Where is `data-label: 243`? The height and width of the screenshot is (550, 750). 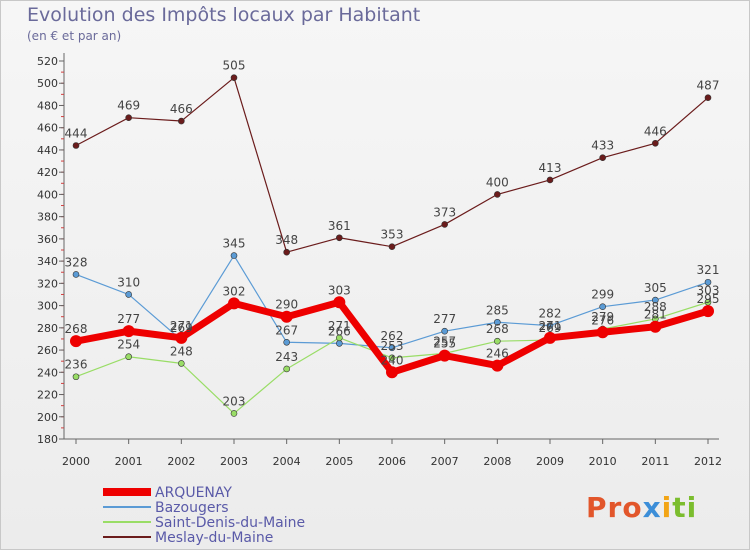 data-label: 243 is located at coordinates (286, 357).